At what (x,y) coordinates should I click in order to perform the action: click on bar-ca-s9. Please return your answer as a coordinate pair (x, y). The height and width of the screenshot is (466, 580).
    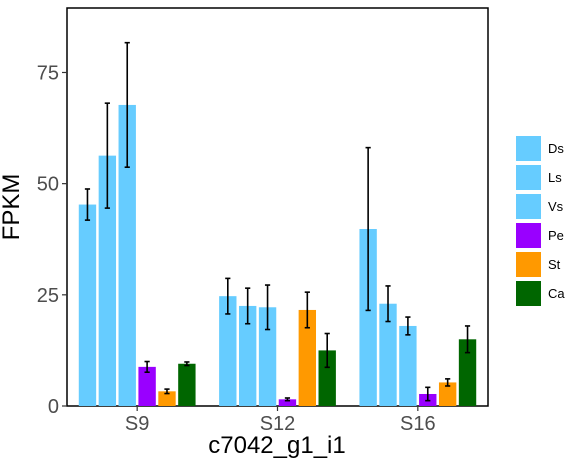
    Looking at the image, I should click on (187, 384).